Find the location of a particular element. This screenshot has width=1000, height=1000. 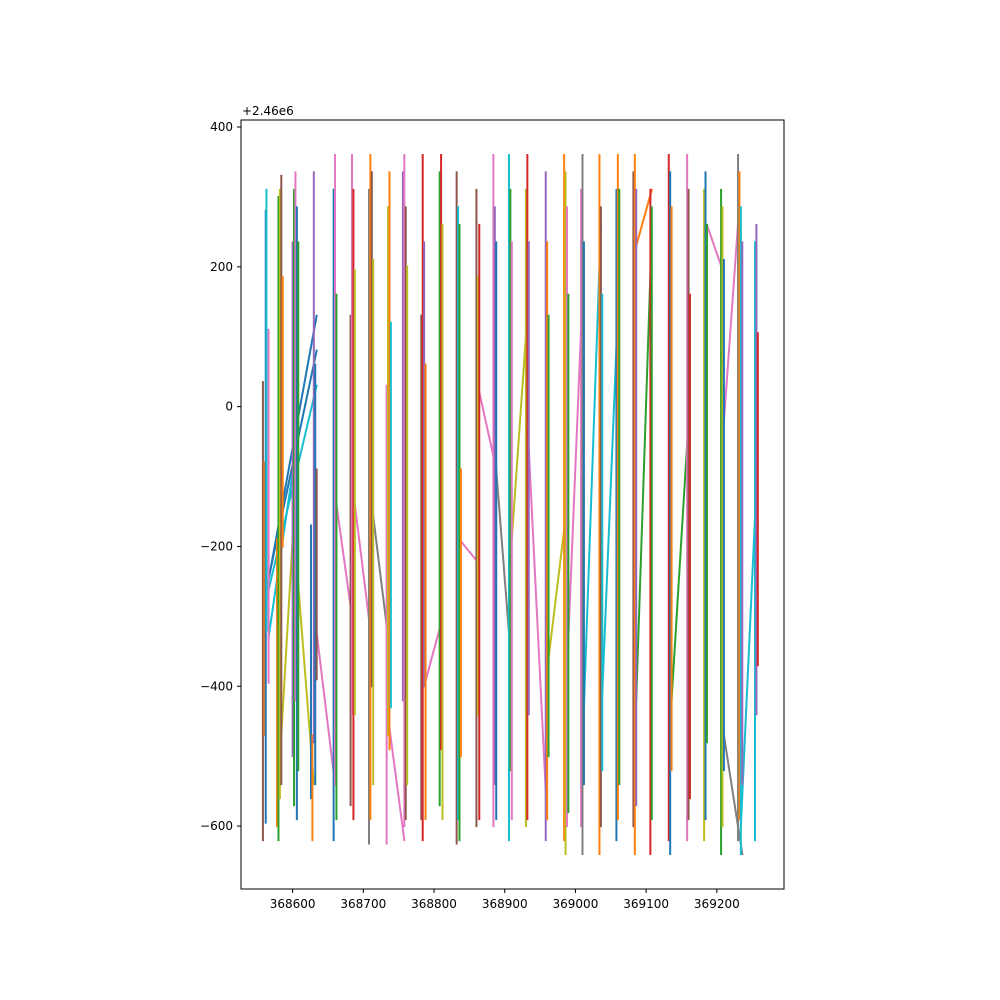

y-tick-label: 200 is located at coordinates (221, 267).